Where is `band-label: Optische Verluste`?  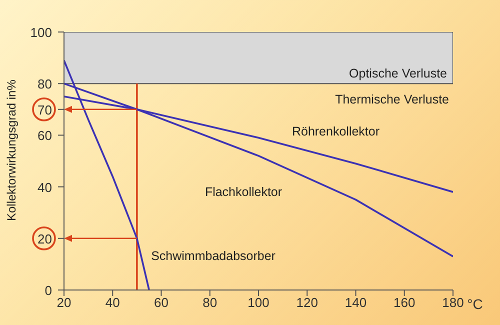 band-label: Optische Verluste is located at coordinates (398, 73).